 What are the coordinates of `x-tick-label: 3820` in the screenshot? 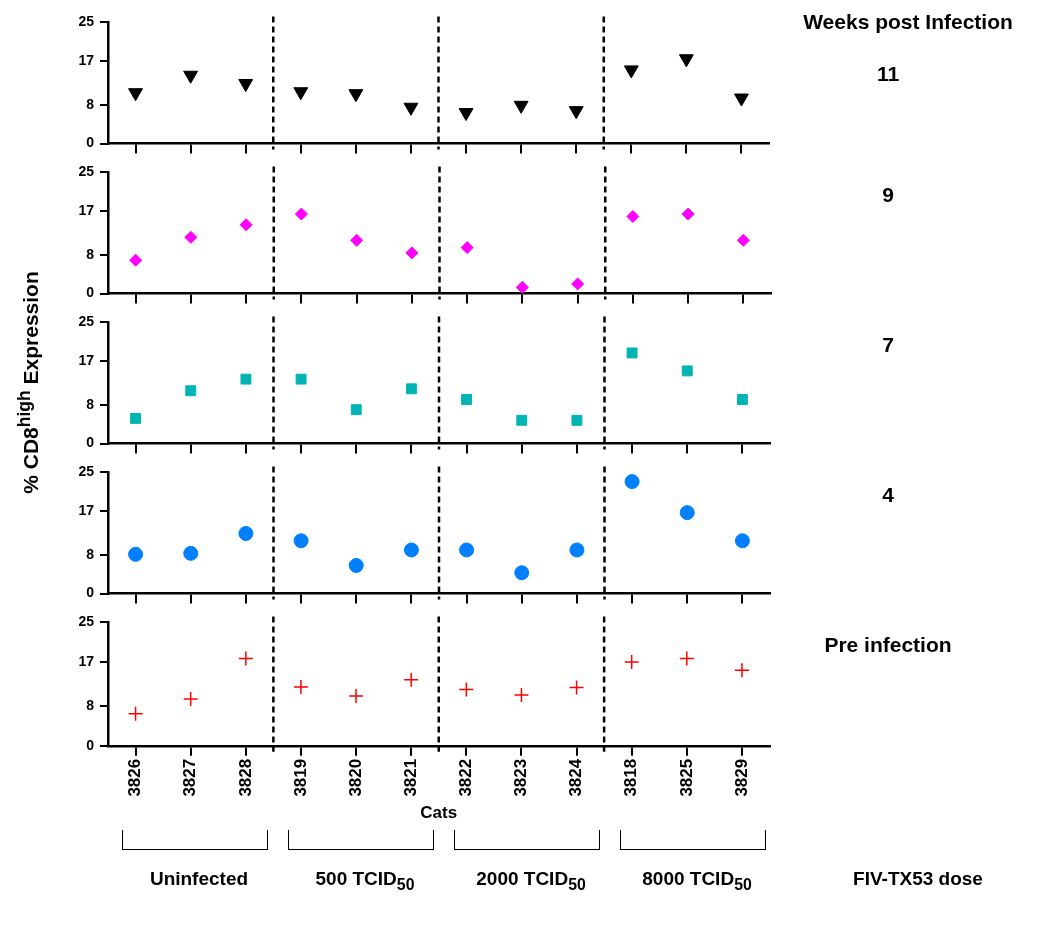 It's located at (355, 777).